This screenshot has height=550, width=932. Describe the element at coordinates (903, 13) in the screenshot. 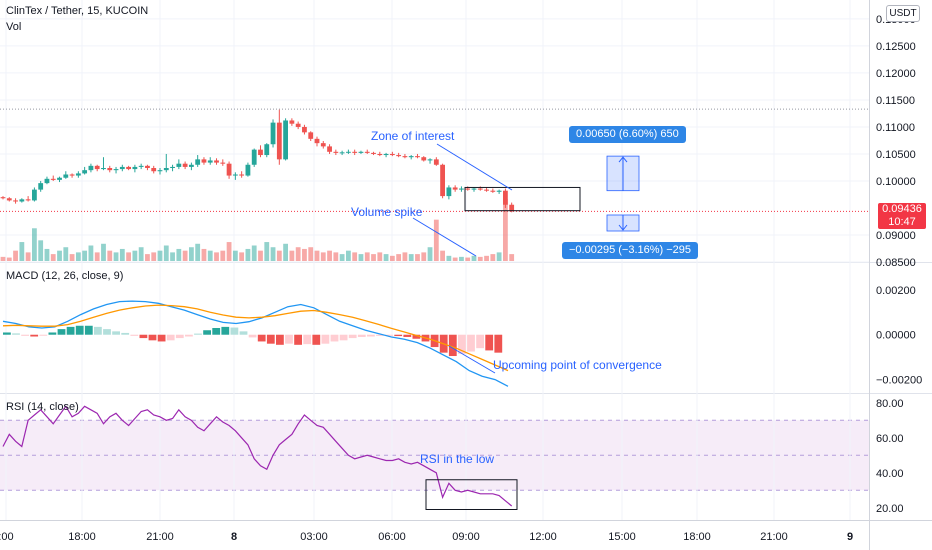

I see `currency-button: USDT` at that location.